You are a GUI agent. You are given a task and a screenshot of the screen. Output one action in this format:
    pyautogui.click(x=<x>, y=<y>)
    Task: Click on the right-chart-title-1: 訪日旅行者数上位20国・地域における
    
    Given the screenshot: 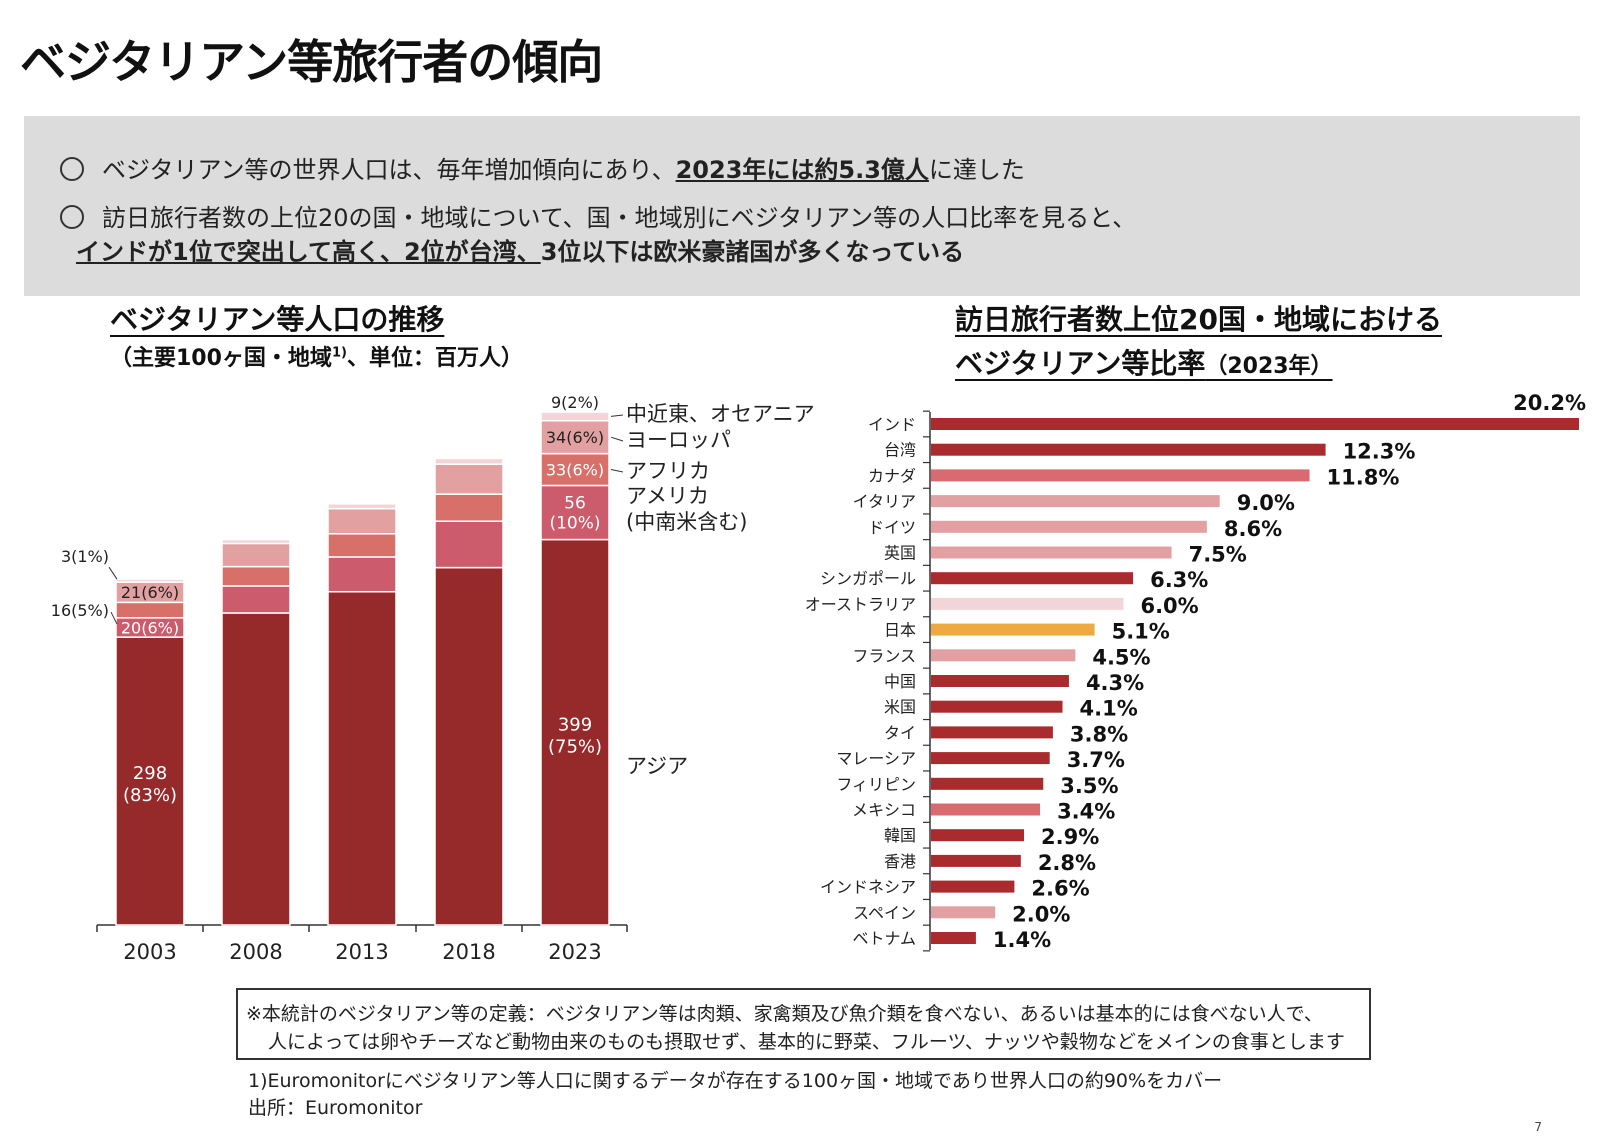 What is the action you would take?
    pyautogui.click(x=1198, y=318)
    